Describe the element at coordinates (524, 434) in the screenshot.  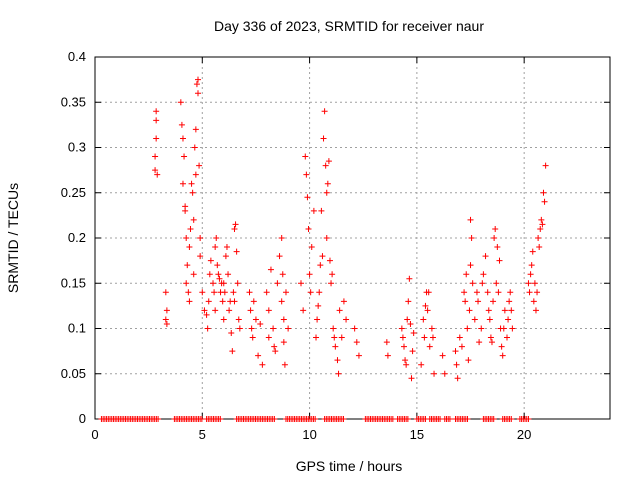
I see `x-tick-label: 20` at that location.